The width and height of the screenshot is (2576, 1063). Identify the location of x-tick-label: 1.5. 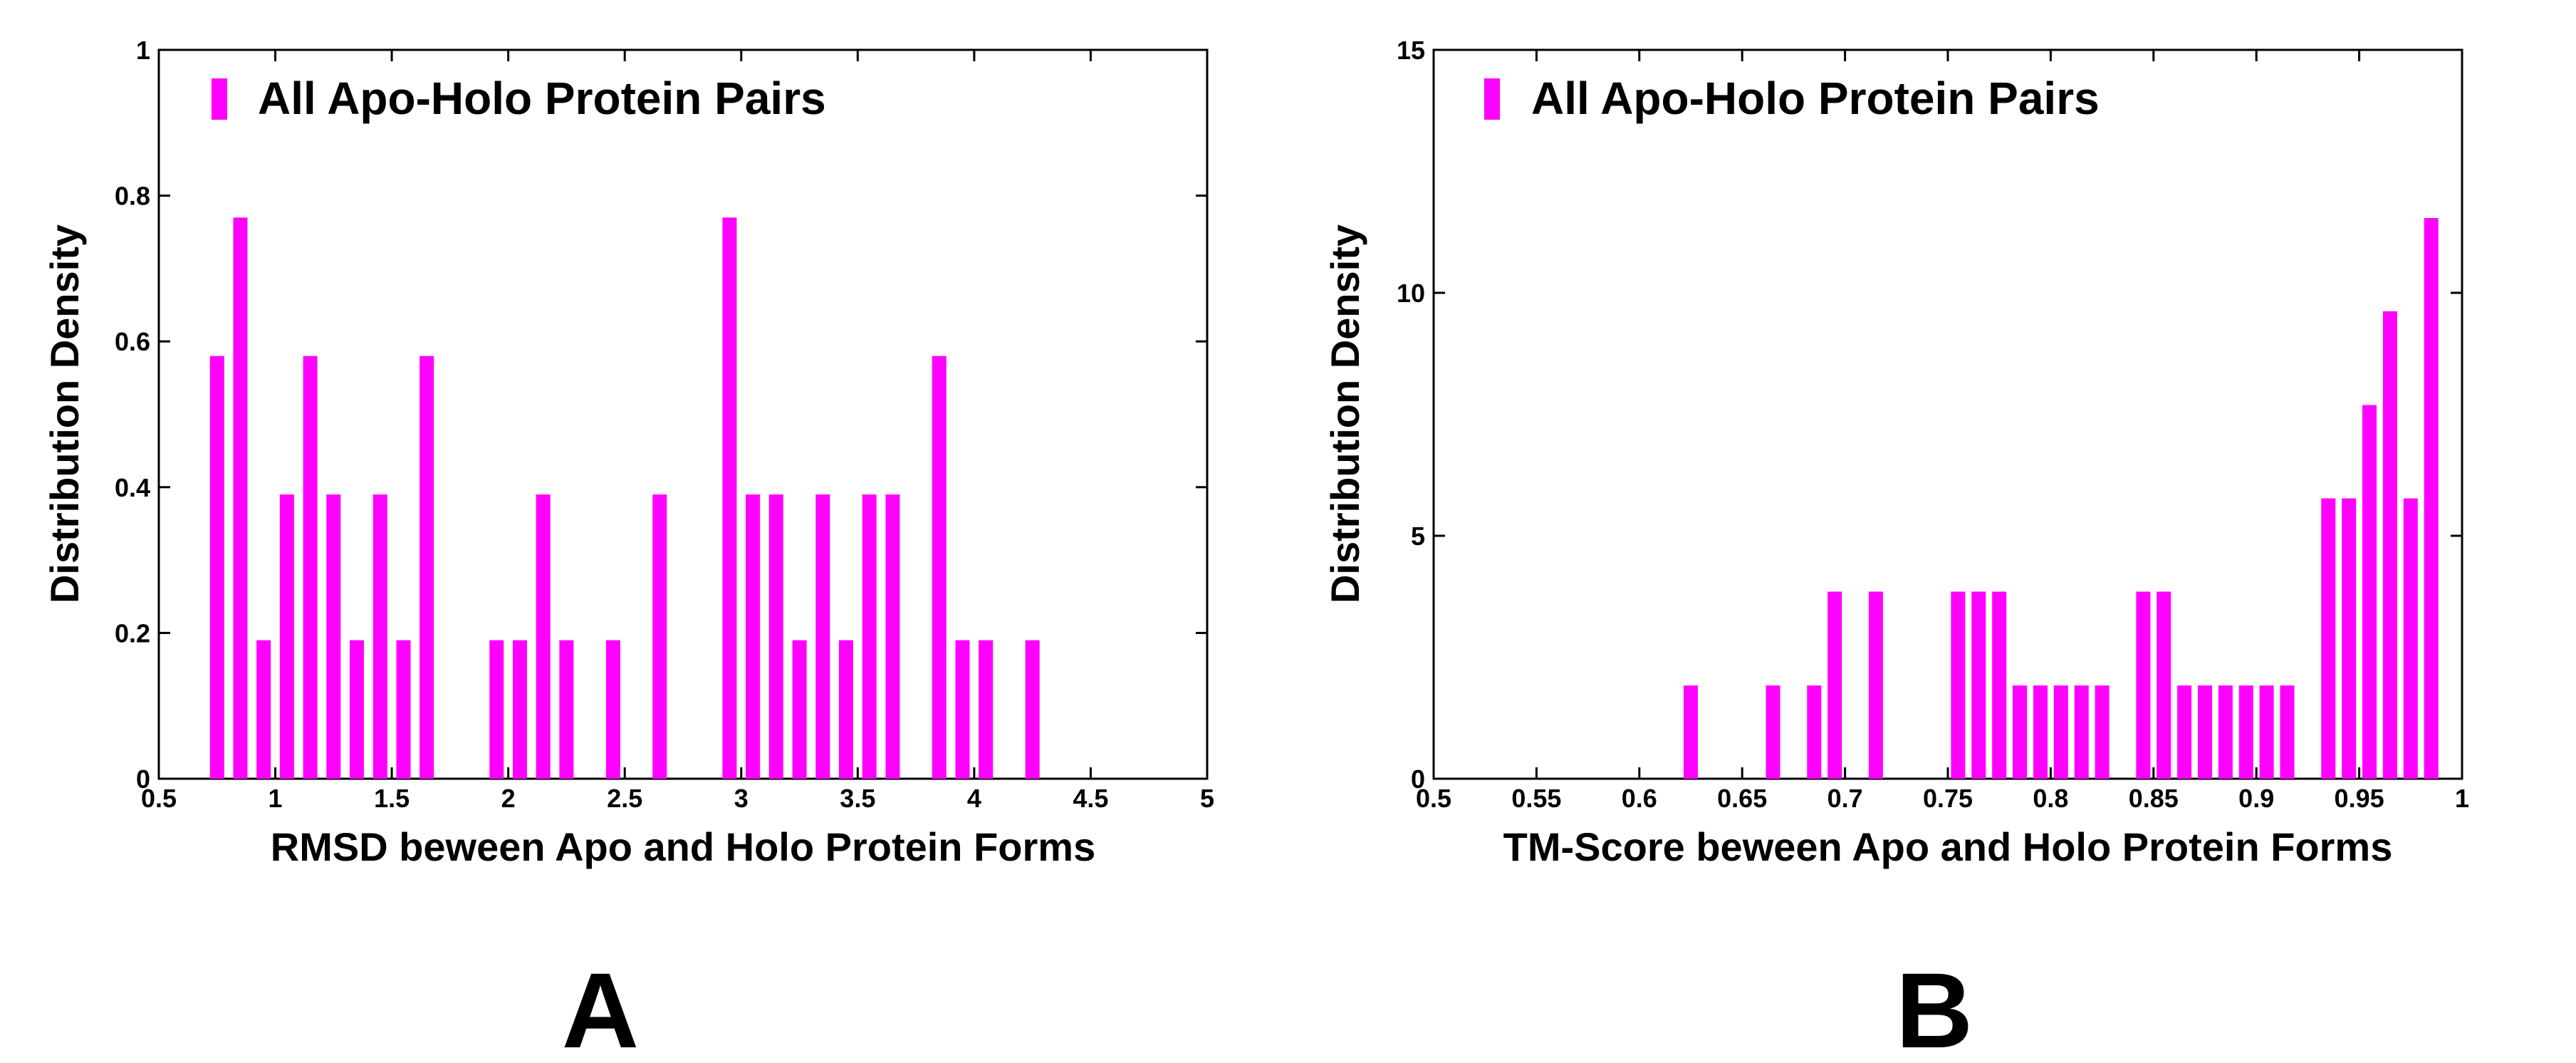
(392, 798).